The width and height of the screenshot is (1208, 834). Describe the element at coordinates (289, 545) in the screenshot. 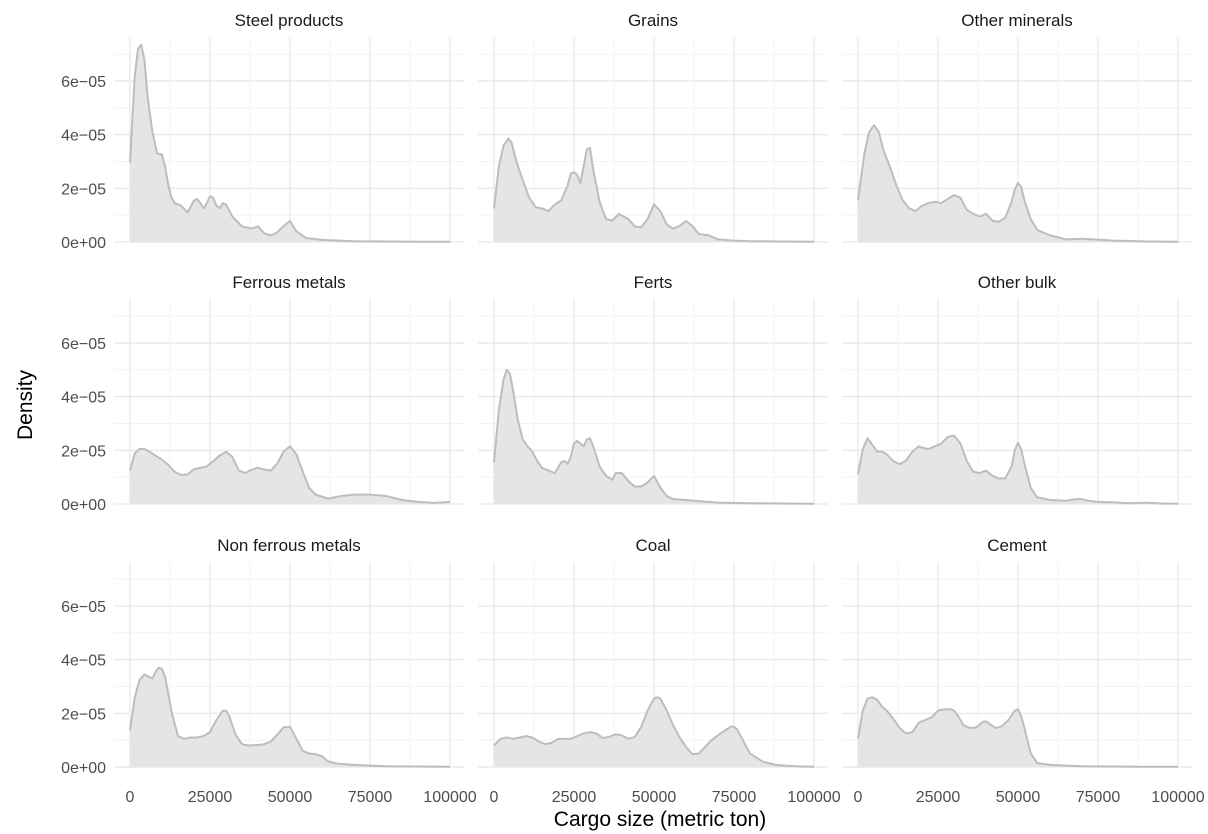

I see `panel-title: Non ferrous metals` at that location.